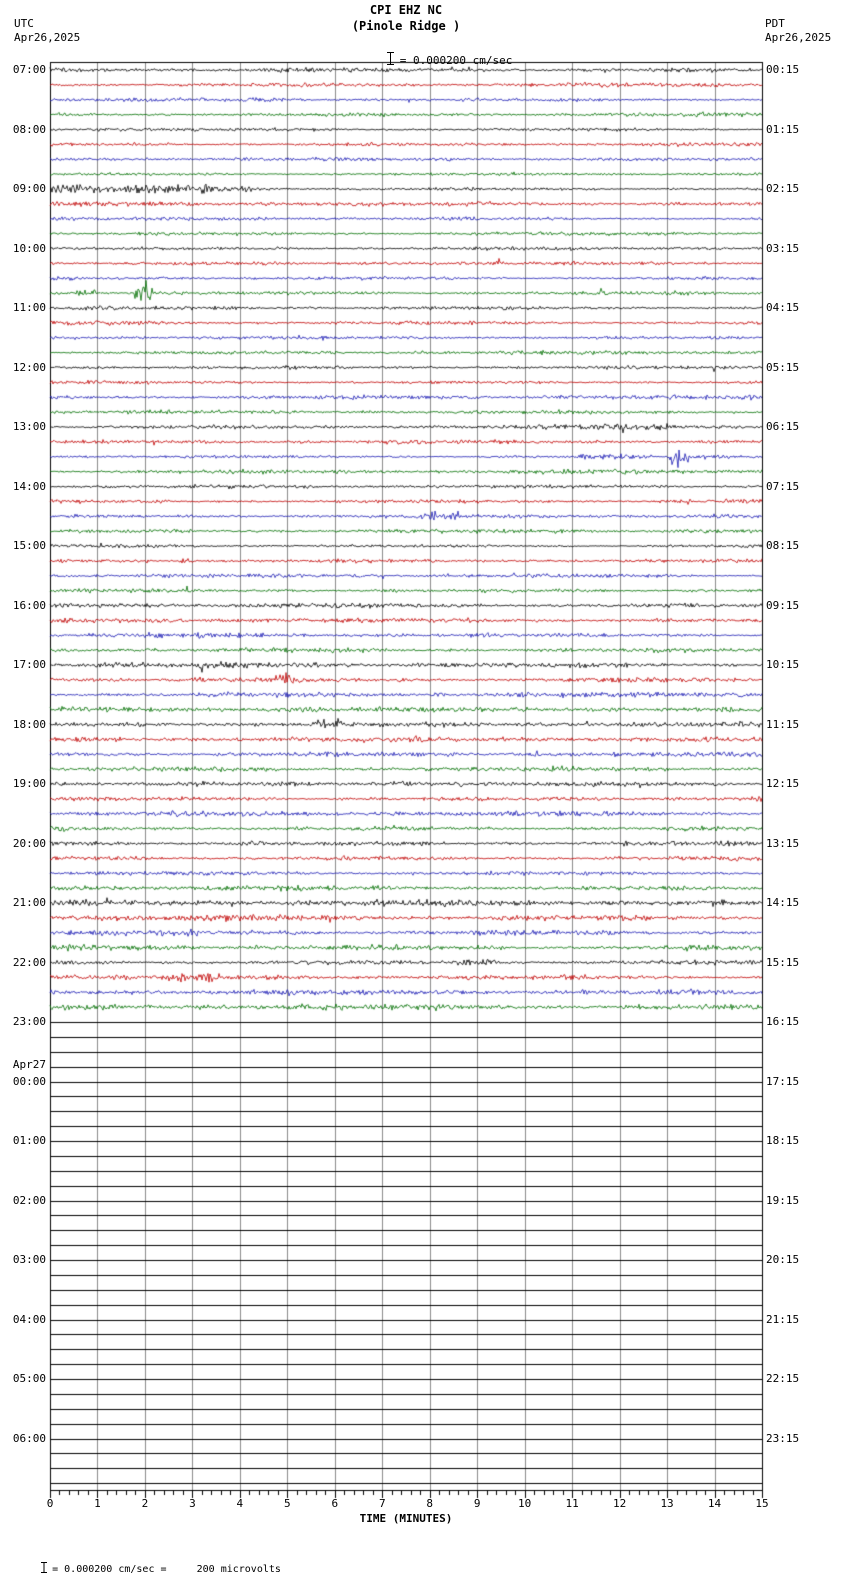 Image resolution: width=850 pixels, height=1584 pixels. I want to click on footer-scale-note: = 0.000200 cm/sec = 200 microvolts, so click(142, 1566).